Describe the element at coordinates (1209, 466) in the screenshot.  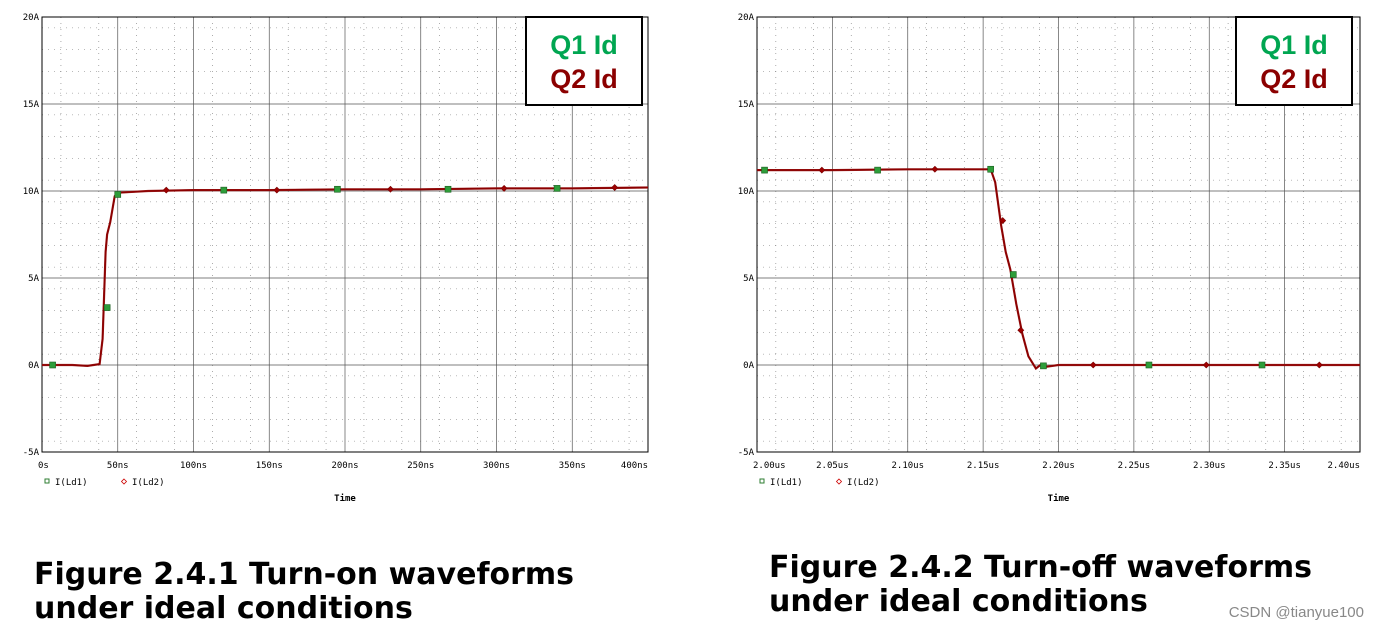
I see `x-tick-label: 2.30us` at that location.